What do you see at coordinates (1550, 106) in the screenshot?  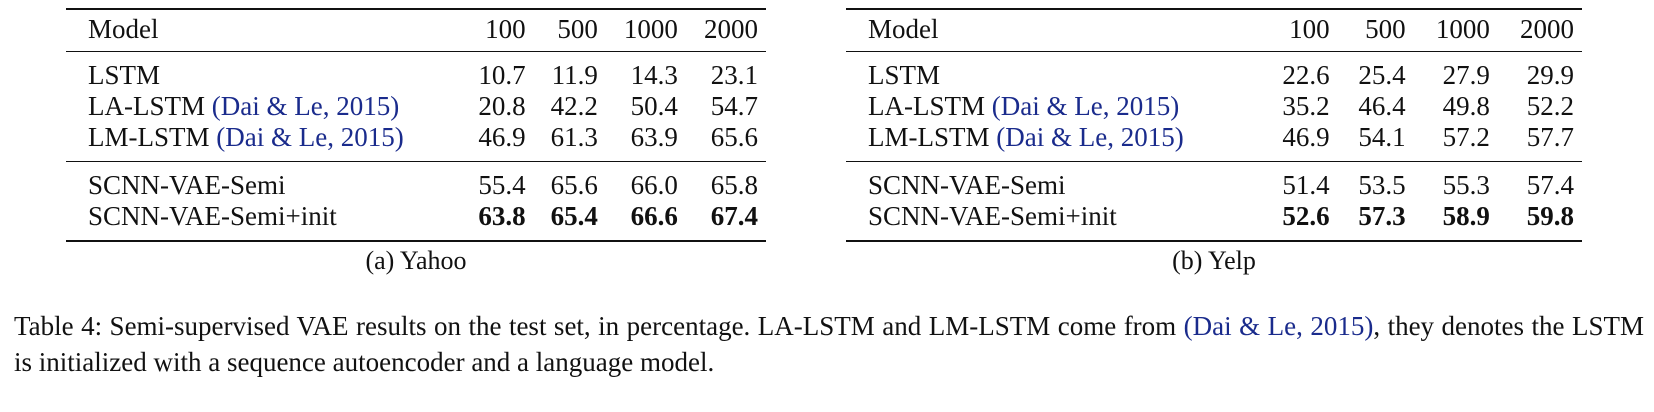 I see `value-cell: 52.2` at bounding box center [1550, 106].